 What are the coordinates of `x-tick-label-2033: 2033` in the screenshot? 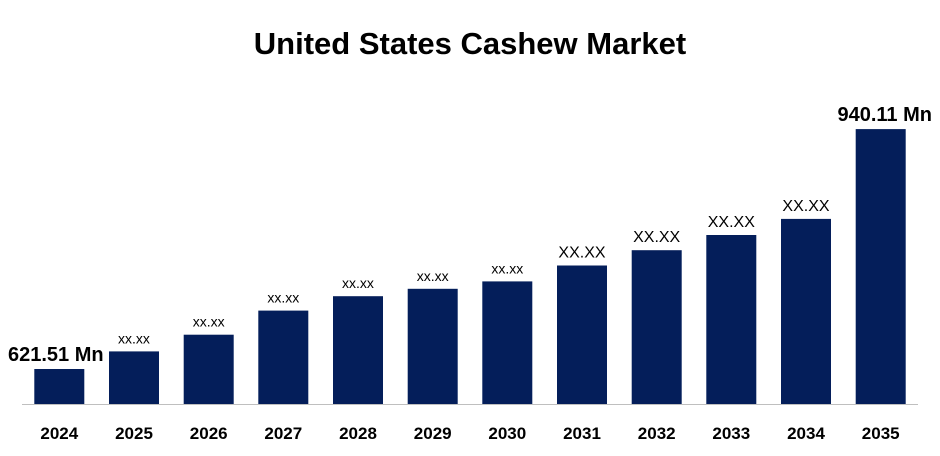 It's located at (731, 433).